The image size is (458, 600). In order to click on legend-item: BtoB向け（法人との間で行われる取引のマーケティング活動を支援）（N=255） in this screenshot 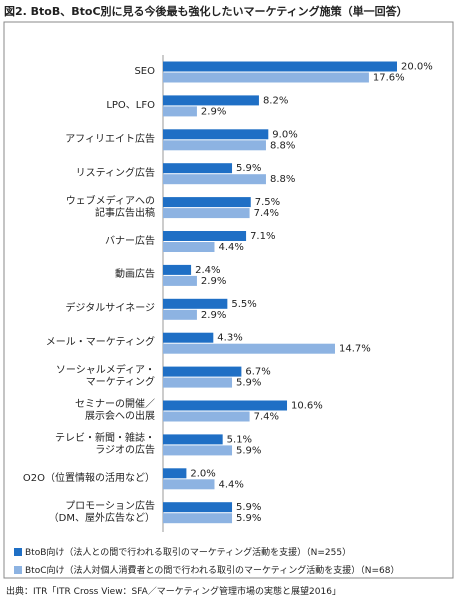, I will do `click(182, 551)`.